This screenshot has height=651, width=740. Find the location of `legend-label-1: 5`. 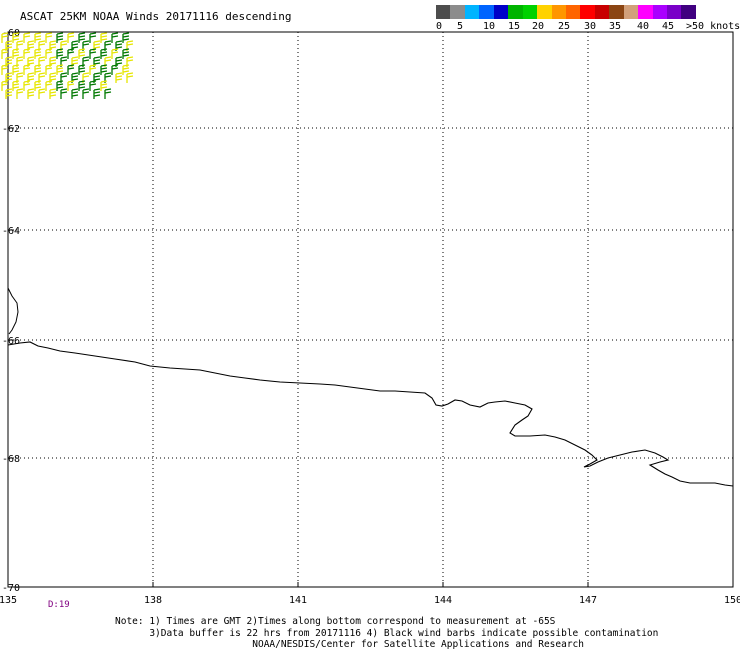

legend-label-1: 5 is located at coordinates (460, 26).